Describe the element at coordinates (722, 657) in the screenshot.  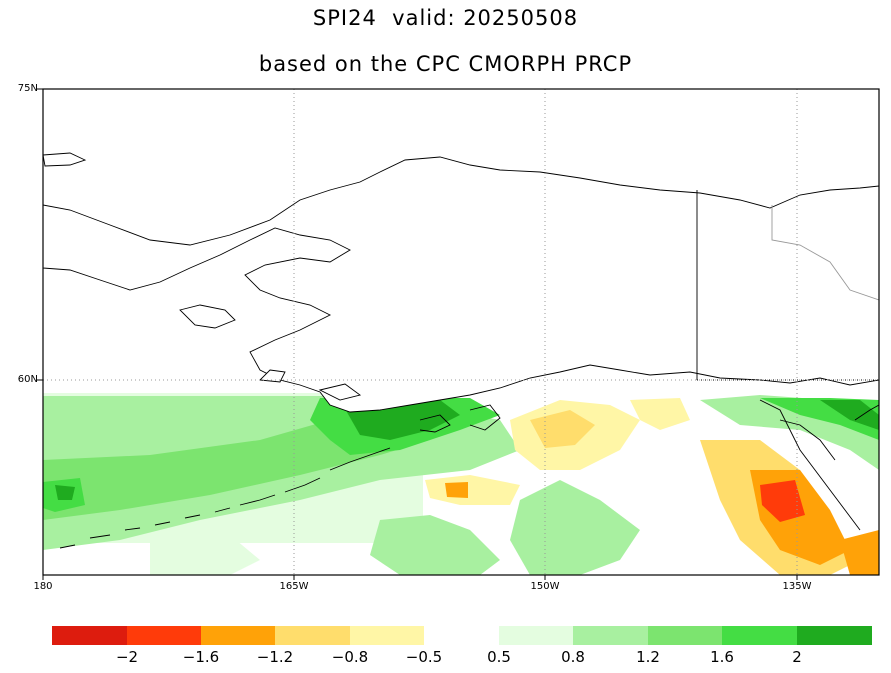
I see `colorbar-label: 1.6` at that location.